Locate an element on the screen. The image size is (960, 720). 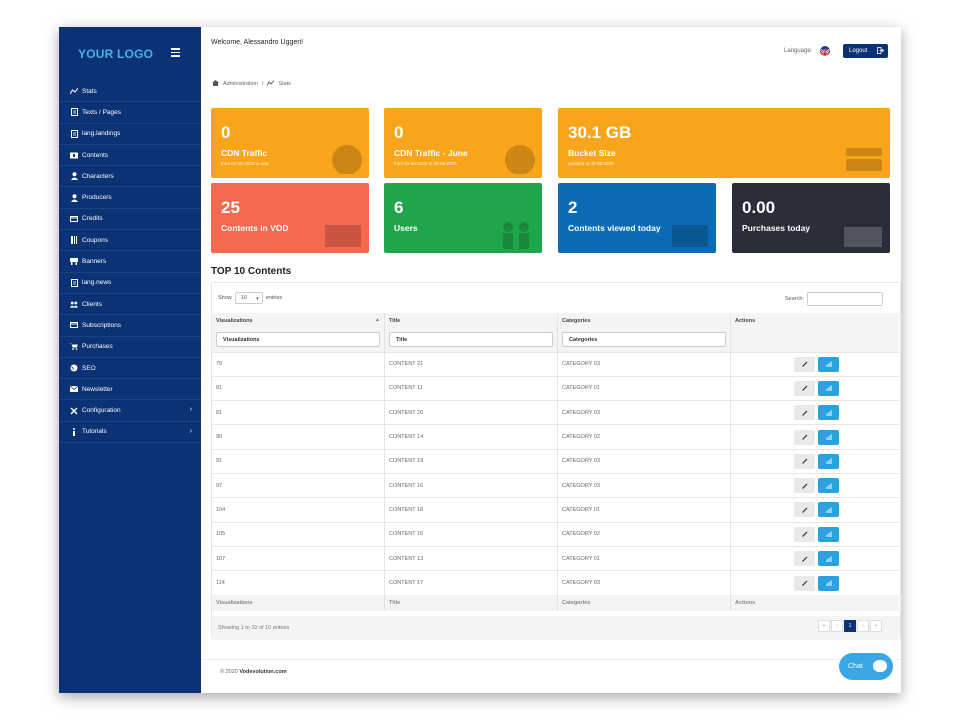
sidebar-item-configuration: Configuration › is located at coordinates (130, 411).